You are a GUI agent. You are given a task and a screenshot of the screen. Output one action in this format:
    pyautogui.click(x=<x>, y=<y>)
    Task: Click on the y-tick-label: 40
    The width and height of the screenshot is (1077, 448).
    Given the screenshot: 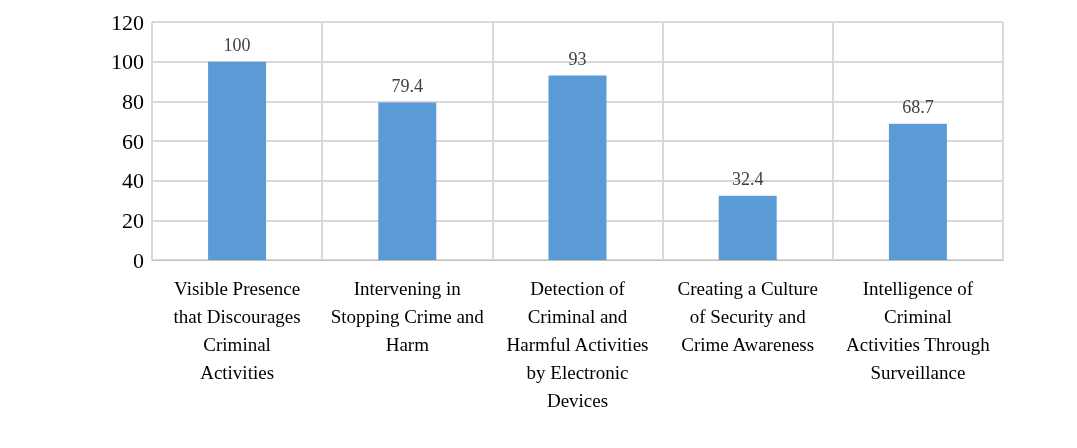 What is the action you would take?
    pyautogui.click(x=133, y=181)
    